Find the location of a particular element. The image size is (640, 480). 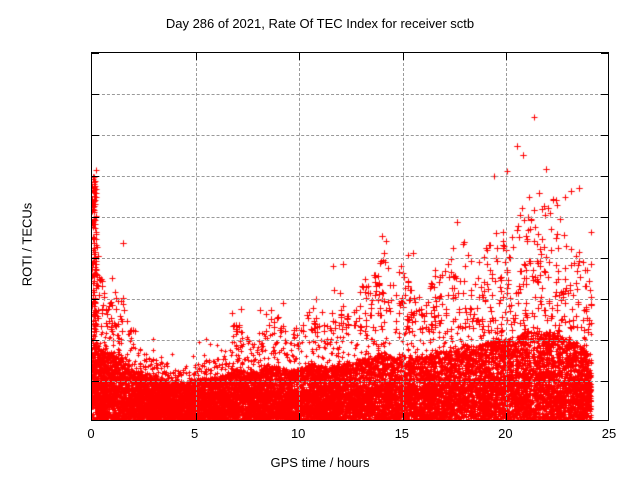

x-axis-tick-label: 25 is located at coordinates (609, 433).